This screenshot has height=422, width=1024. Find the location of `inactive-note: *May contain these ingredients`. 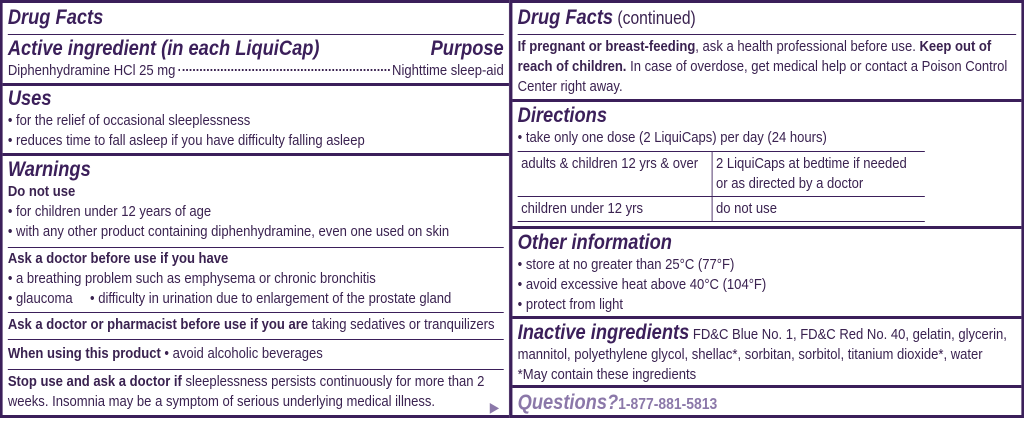

inactive-note: *May contain these ingredients is located at coordinates (607, 374).